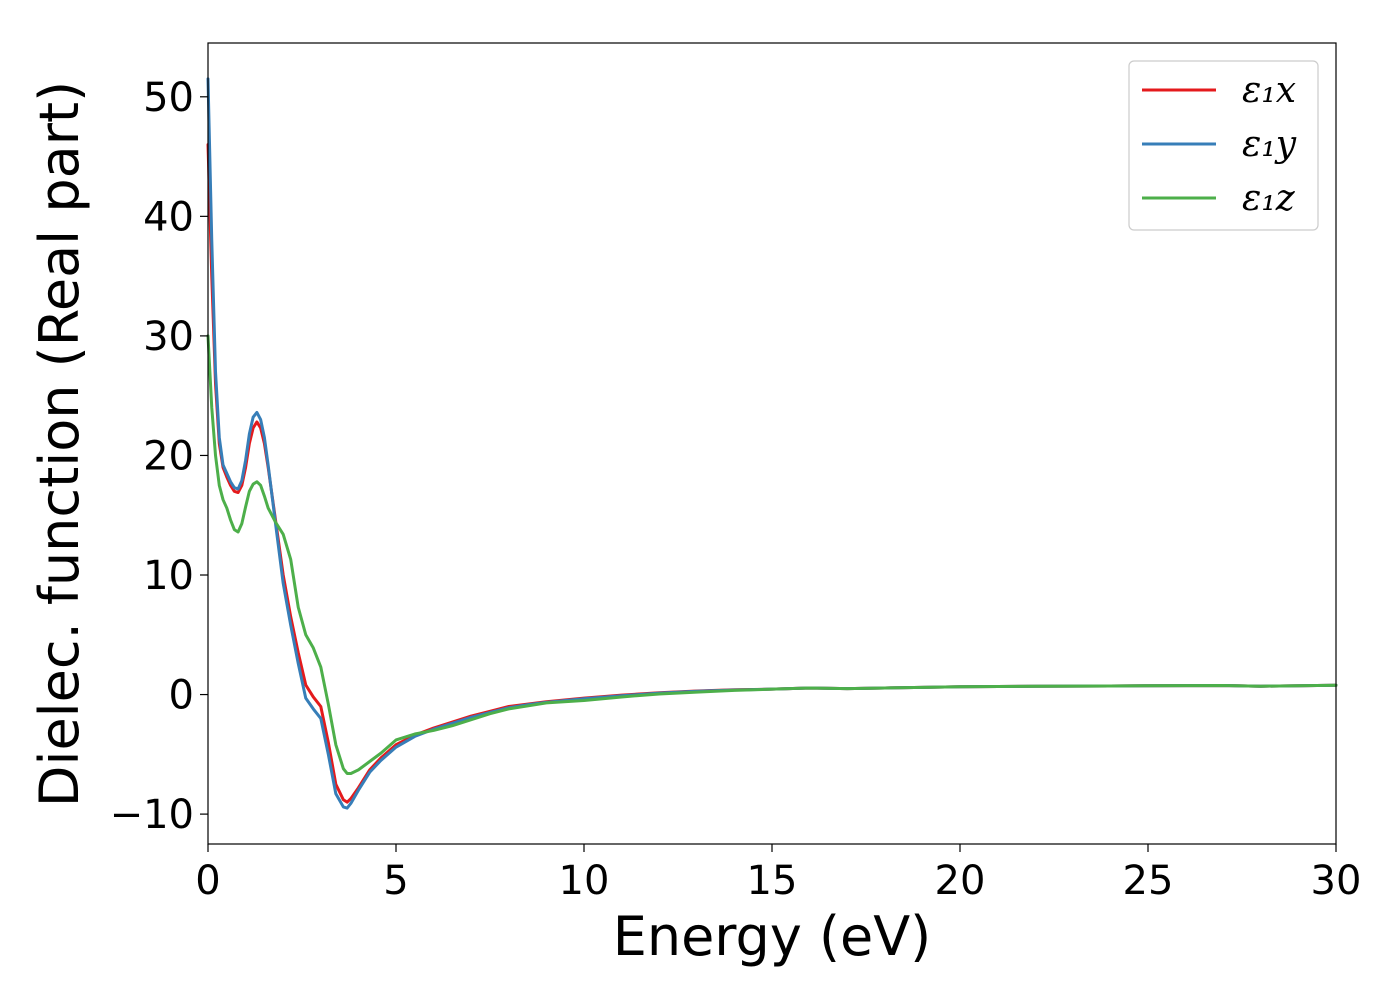  What do you see at coordinates (168, 337) in the screenshot?
I see `y-tick-label: 30` at bounding box center [168, 337].